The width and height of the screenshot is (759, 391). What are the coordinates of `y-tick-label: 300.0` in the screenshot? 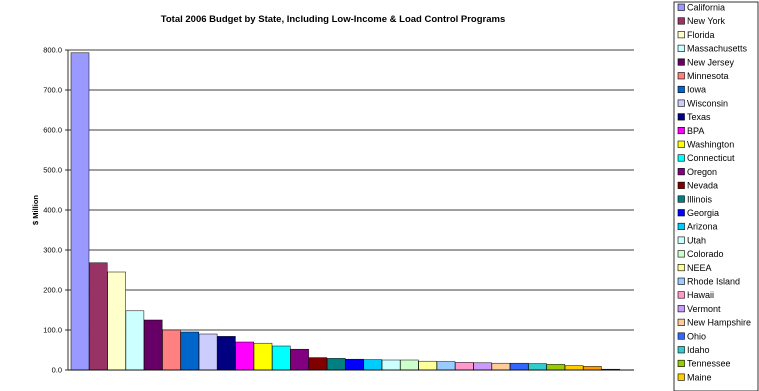 It's located at (52, 250).